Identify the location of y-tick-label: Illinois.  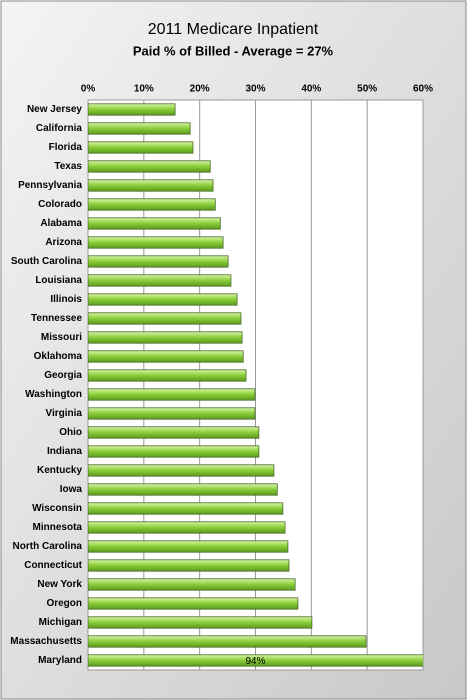
(66, 299).